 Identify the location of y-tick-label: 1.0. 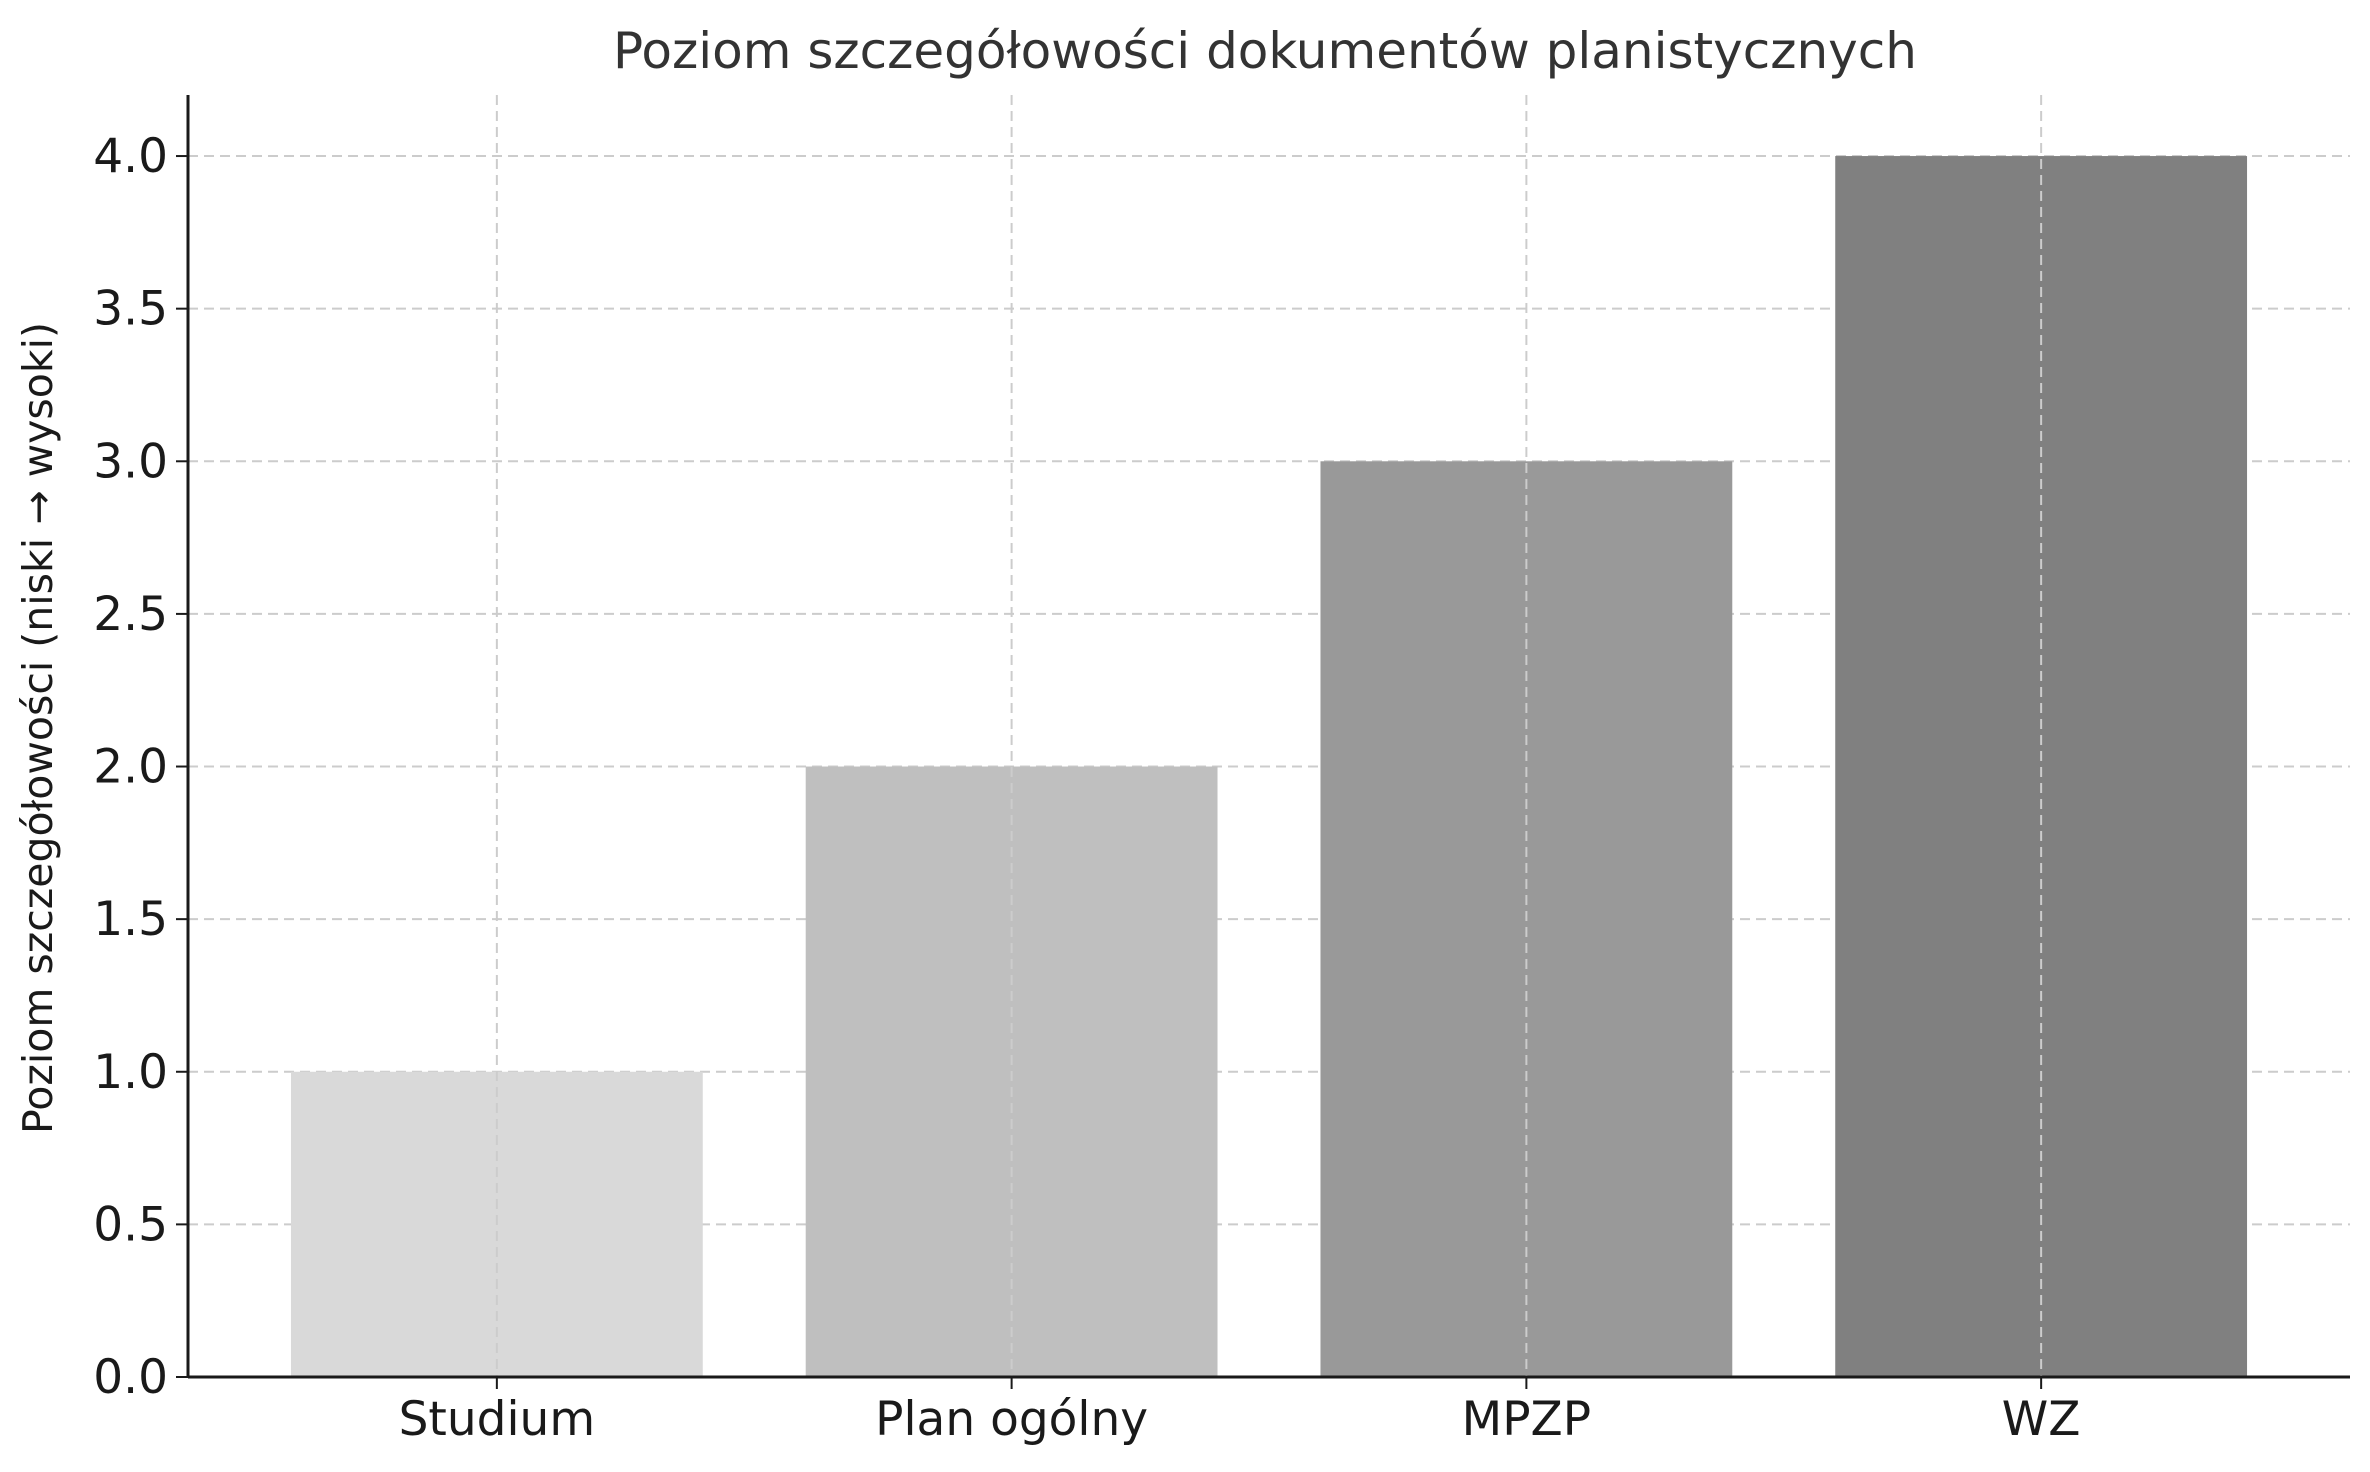
(130, 1072).